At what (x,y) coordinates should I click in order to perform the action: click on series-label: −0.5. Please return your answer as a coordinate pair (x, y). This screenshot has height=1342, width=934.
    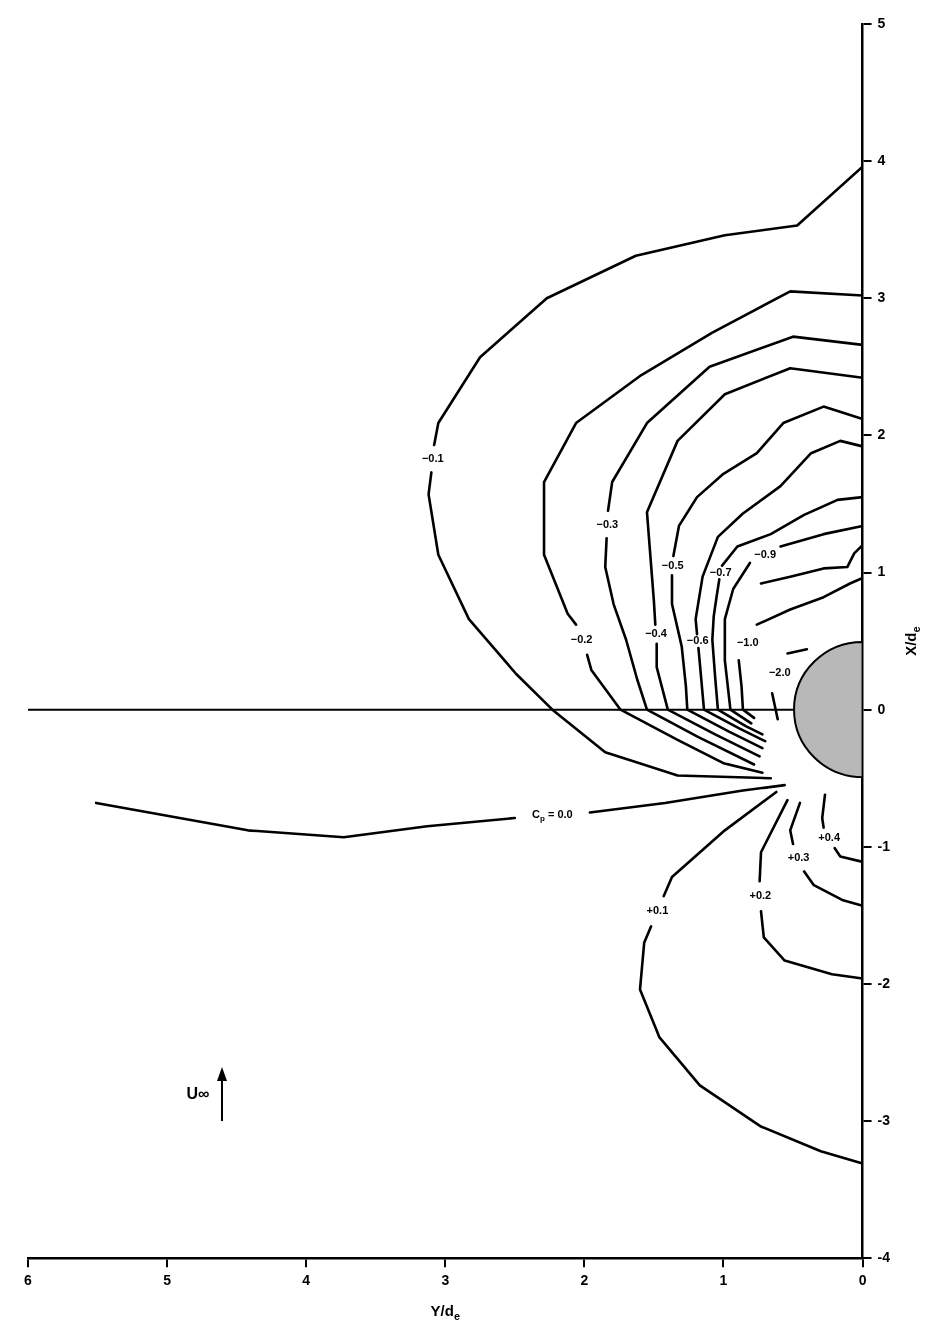
    Looking at the image, I should click on (672, 564).